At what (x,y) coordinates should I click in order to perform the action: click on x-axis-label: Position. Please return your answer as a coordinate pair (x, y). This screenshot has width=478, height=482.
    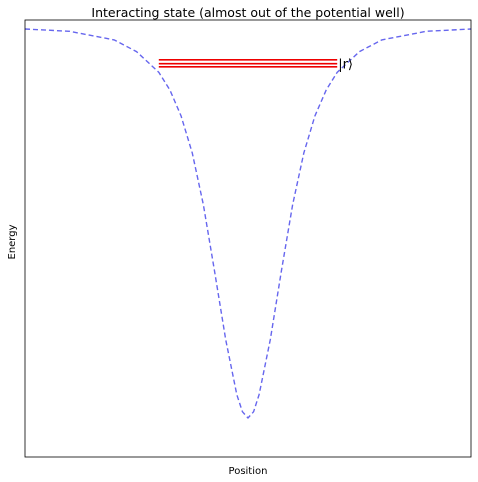
    Looking at the image, I should click on (248, 471).